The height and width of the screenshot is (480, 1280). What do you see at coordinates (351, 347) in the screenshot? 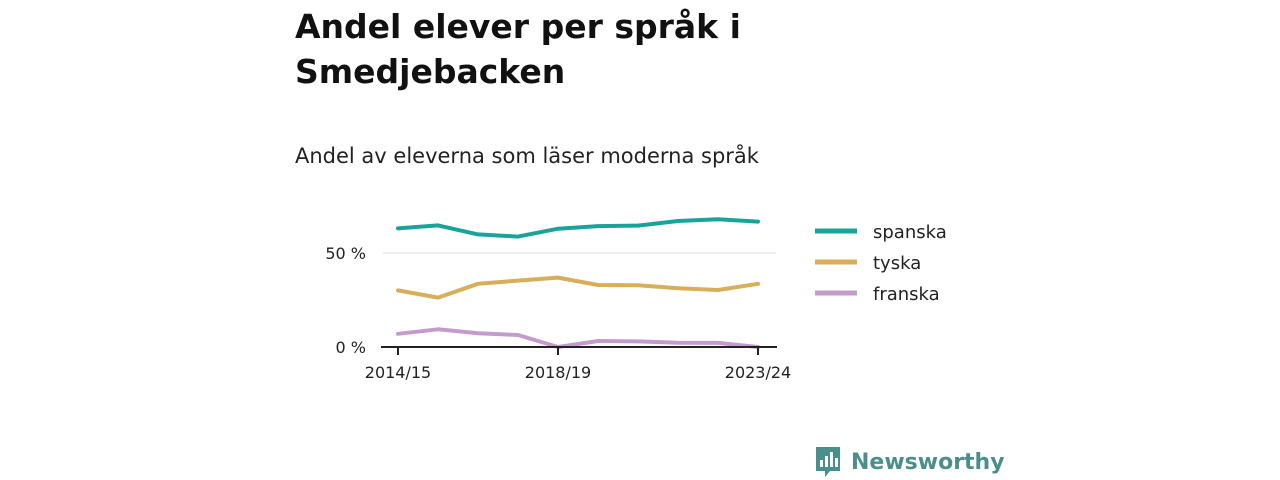
I see `y-tick-label: 0 %` at bounding box center [351, 347].